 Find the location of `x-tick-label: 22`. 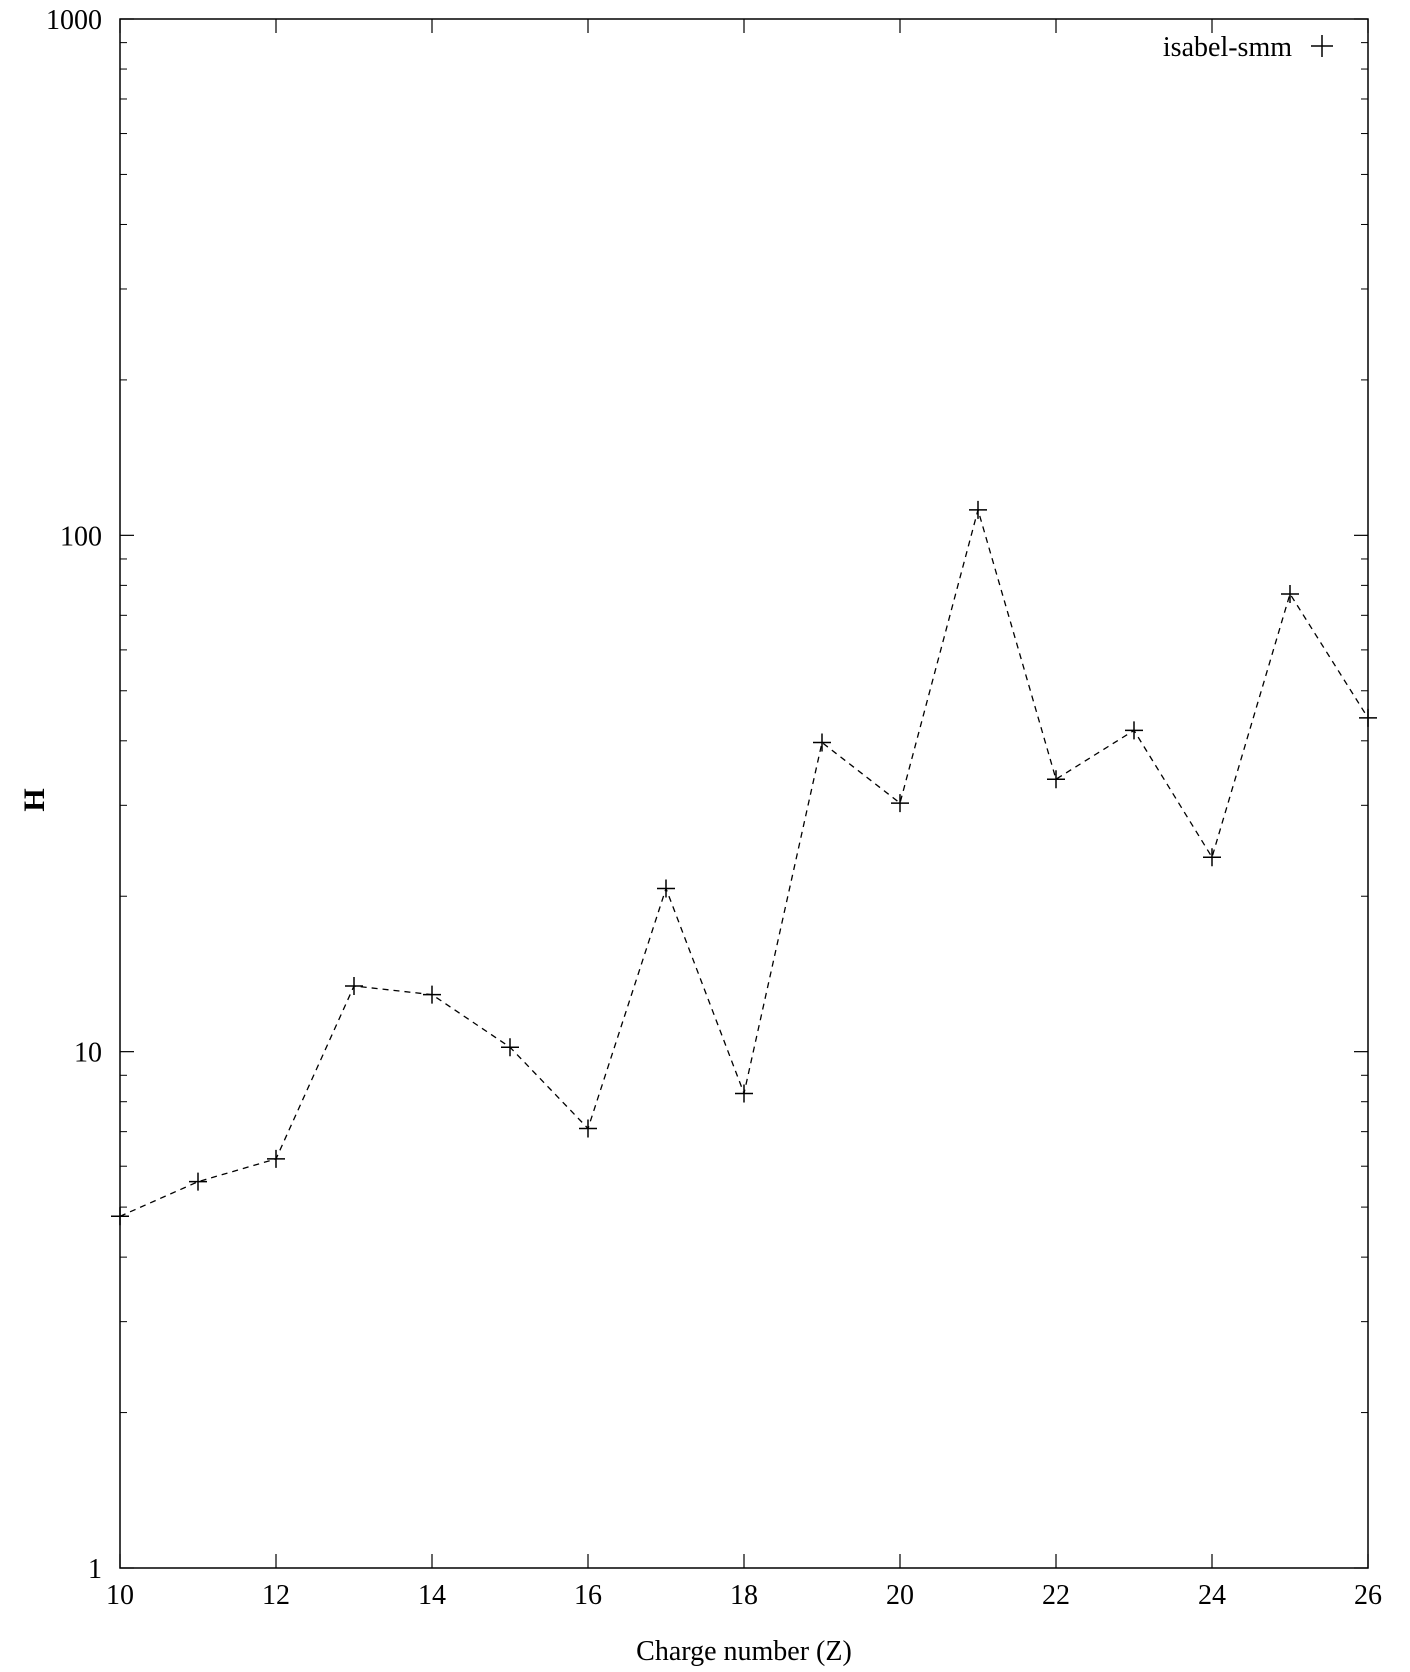

x-tick-label: 22 is located at coordinates (1056, 1595).